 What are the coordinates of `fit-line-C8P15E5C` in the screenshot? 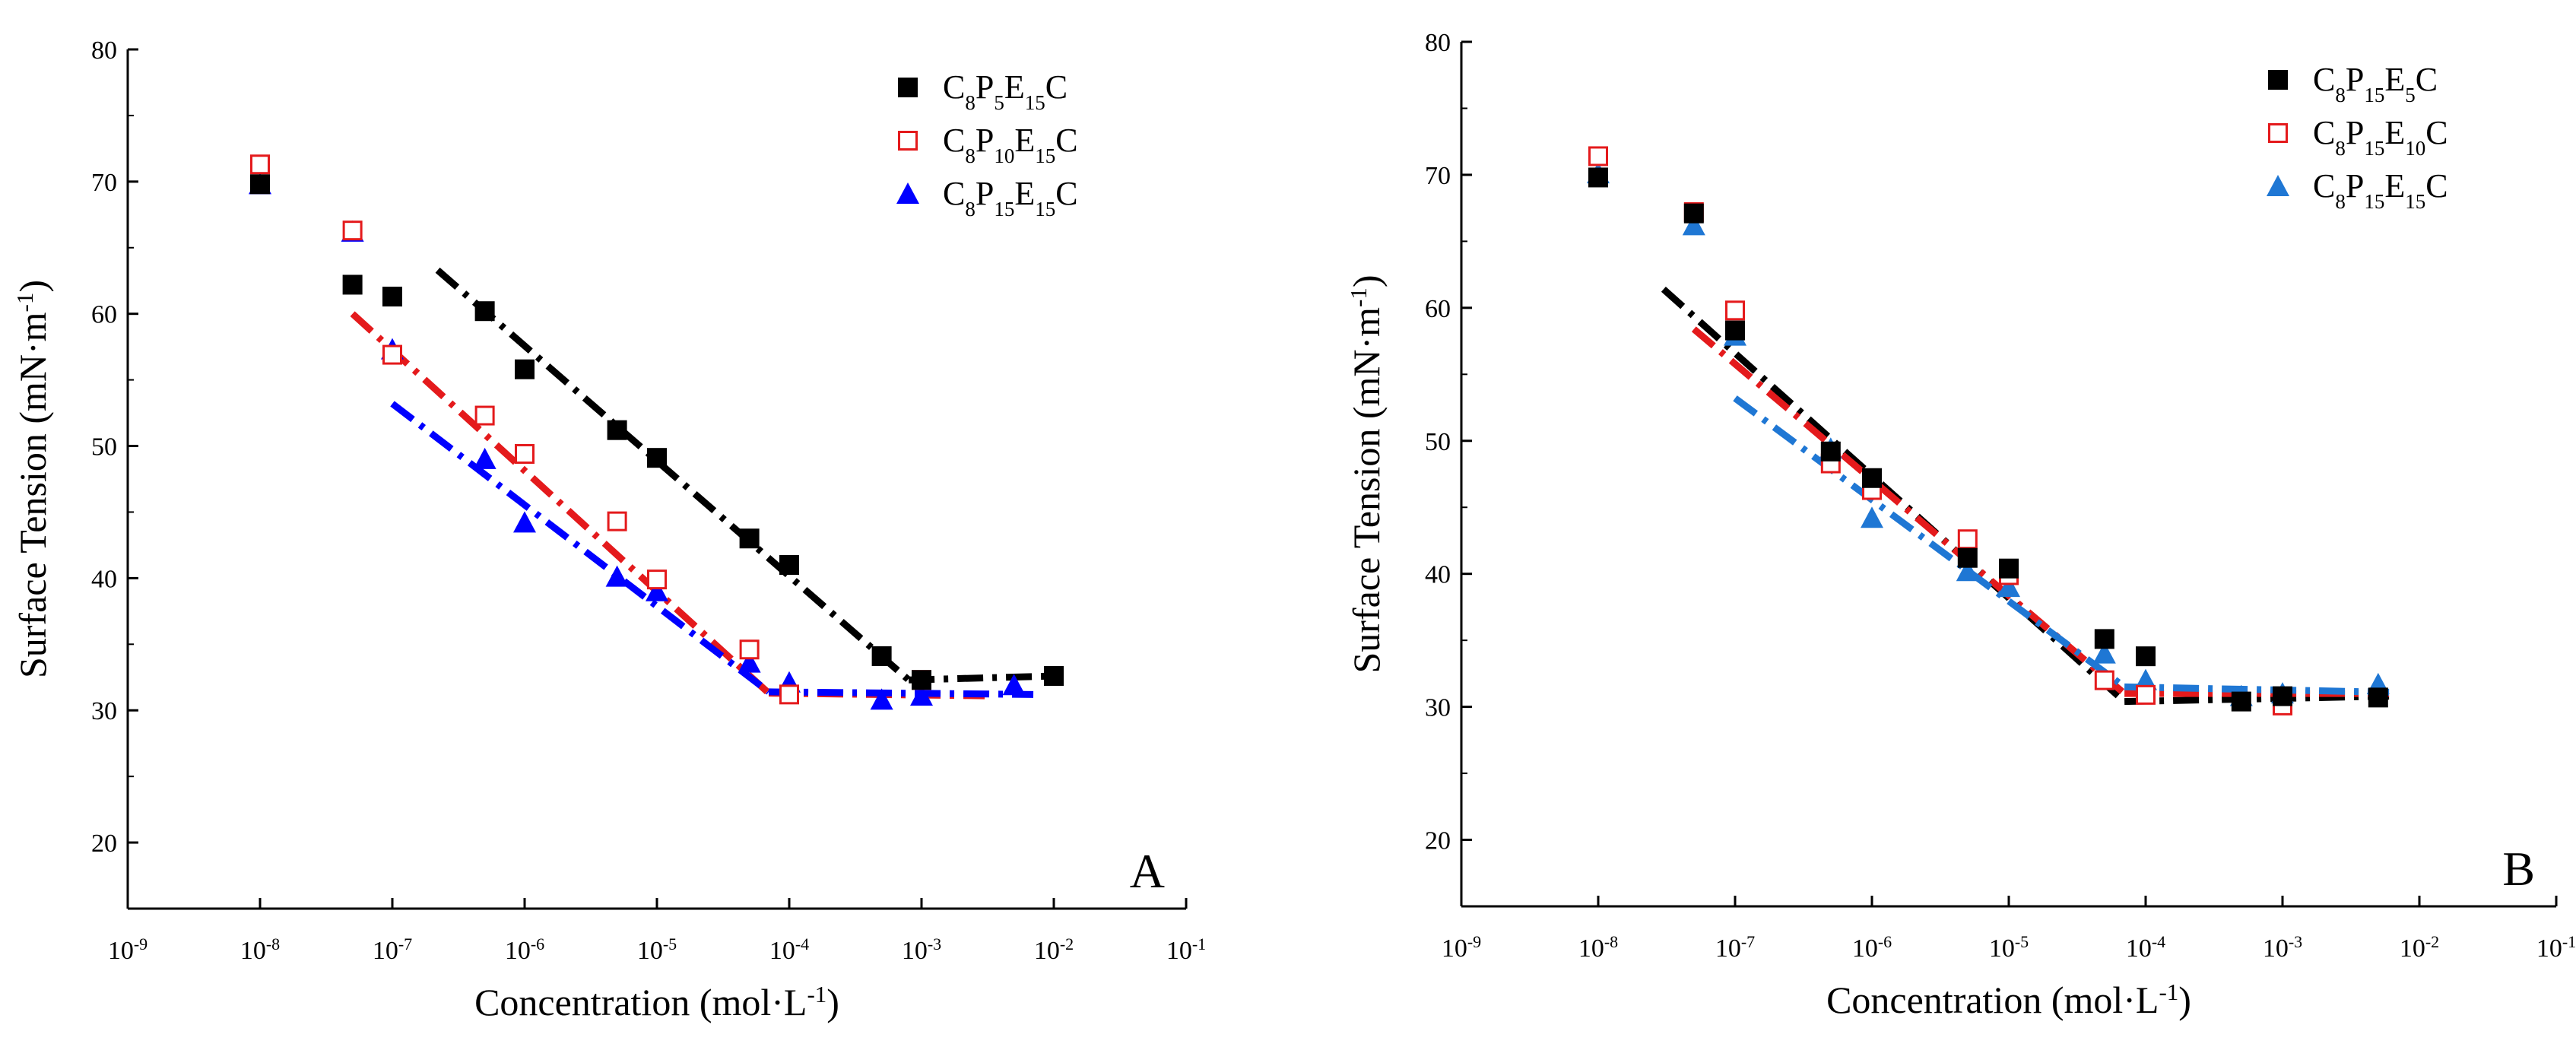 It's located at (2257, 699).